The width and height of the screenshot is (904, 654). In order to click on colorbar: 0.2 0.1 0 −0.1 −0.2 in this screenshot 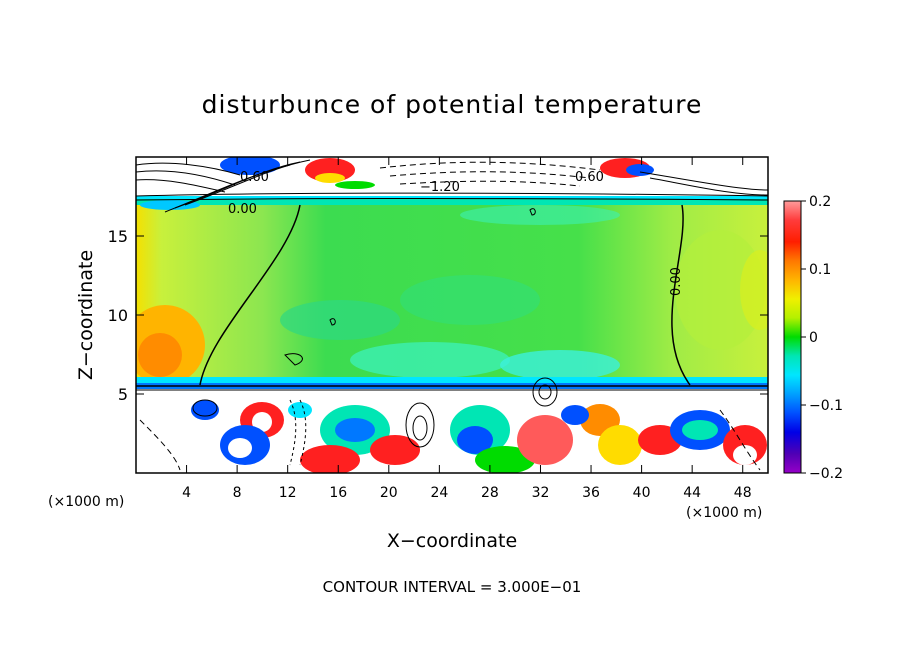, I will do `click(813, 338)`.